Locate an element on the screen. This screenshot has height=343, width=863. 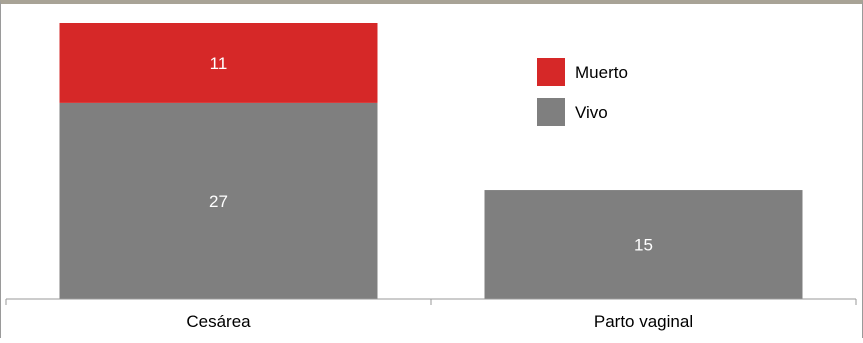
data-label-vivo-2: 15 is located at coordinates (643, 245).